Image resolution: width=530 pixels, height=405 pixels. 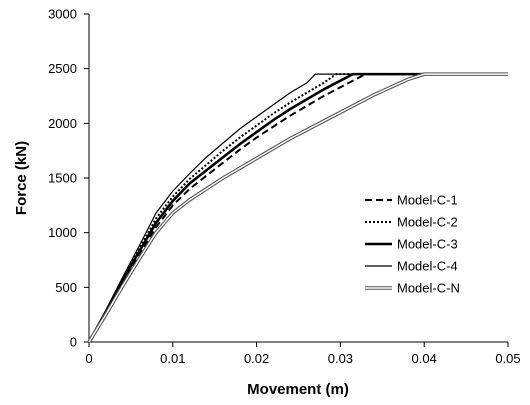 I want to click on legend-label: Model-C-2, so click(x=427, y=222).